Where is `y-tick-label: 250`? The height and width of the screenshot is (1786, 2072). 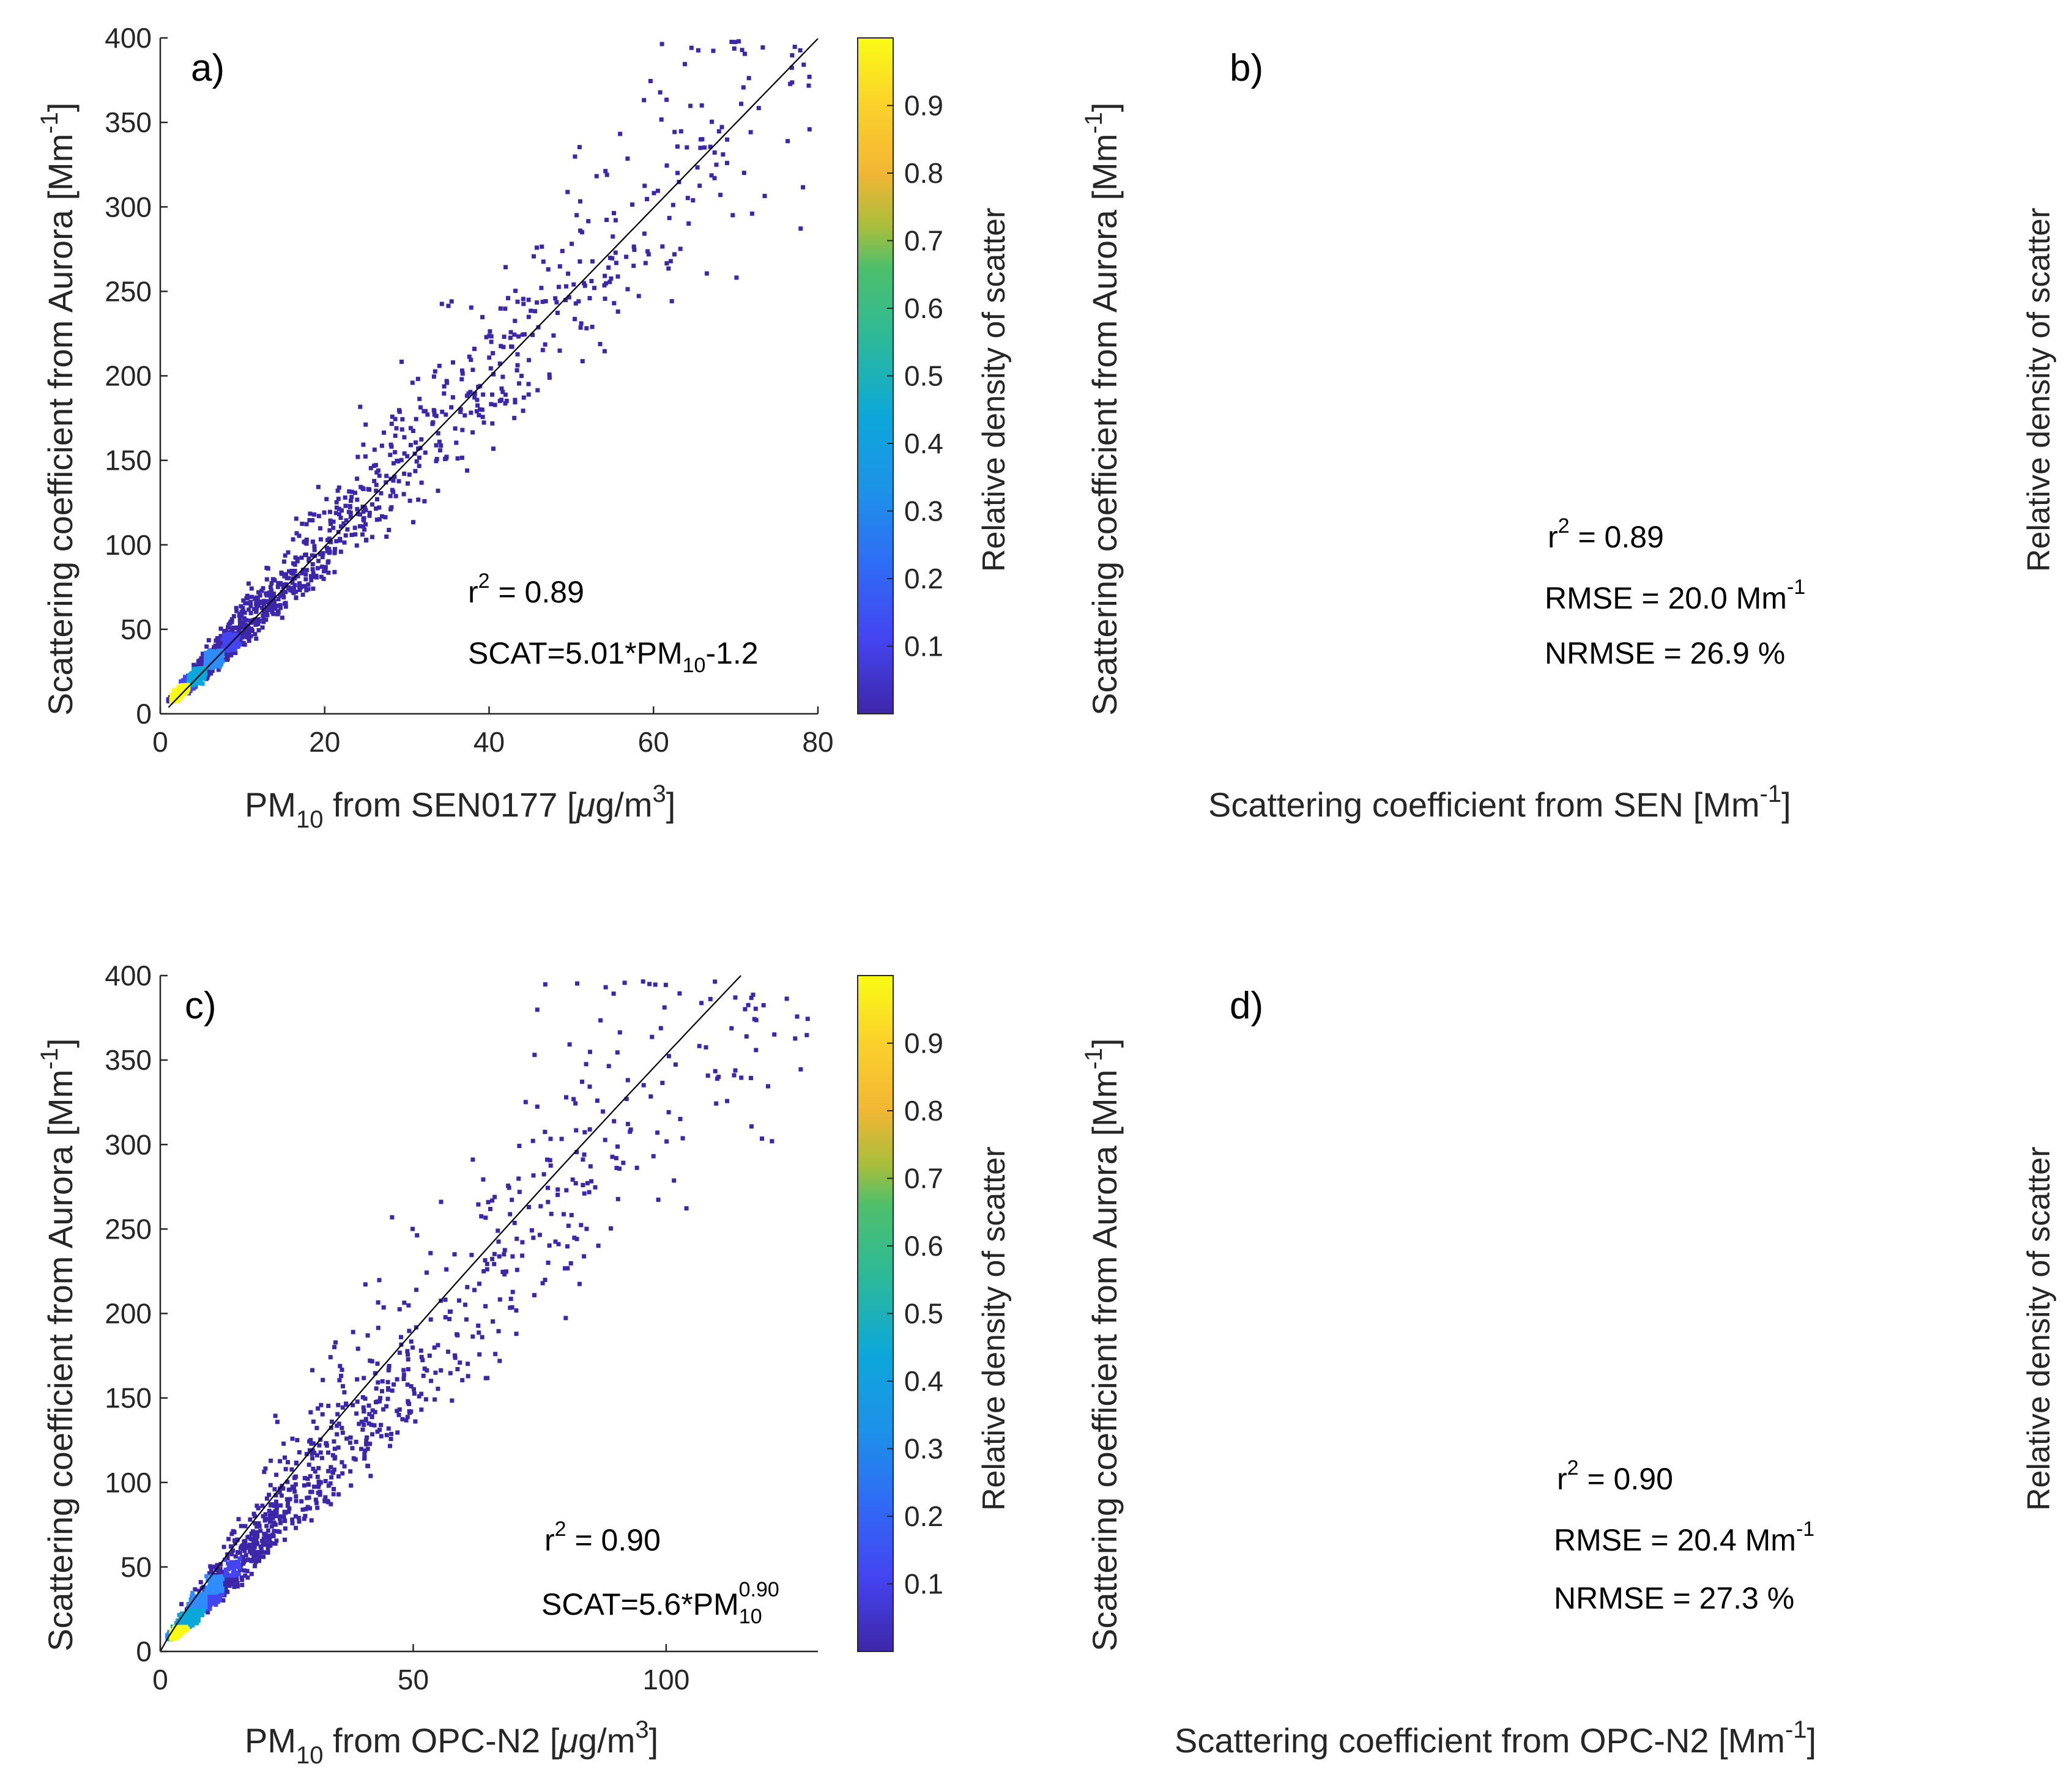 y-tick-label: 250 is located at coordinates (128, 291).